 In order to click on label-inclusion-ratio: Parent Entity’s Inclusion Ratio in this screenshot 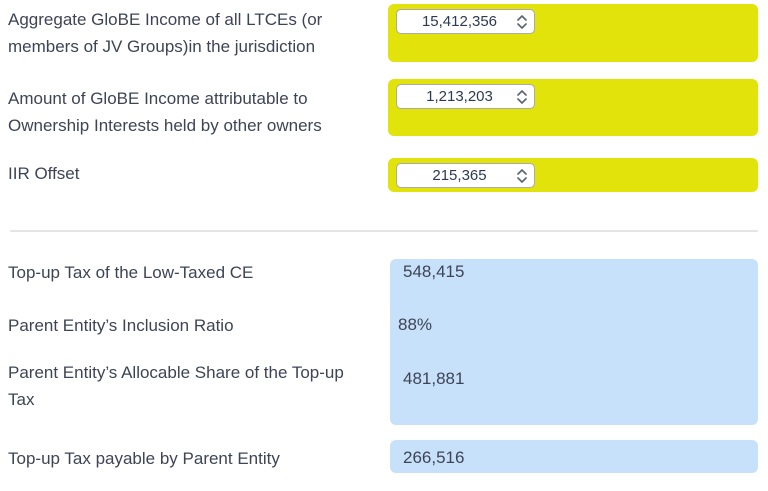, I will do `click(195, 325)`.